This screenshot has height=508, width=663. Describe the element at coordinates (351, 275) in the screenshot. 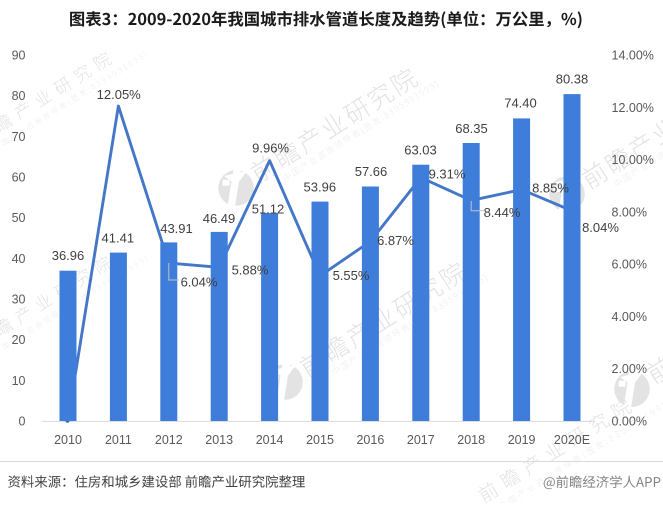

I see `svg-text: 5.55%` at that location.